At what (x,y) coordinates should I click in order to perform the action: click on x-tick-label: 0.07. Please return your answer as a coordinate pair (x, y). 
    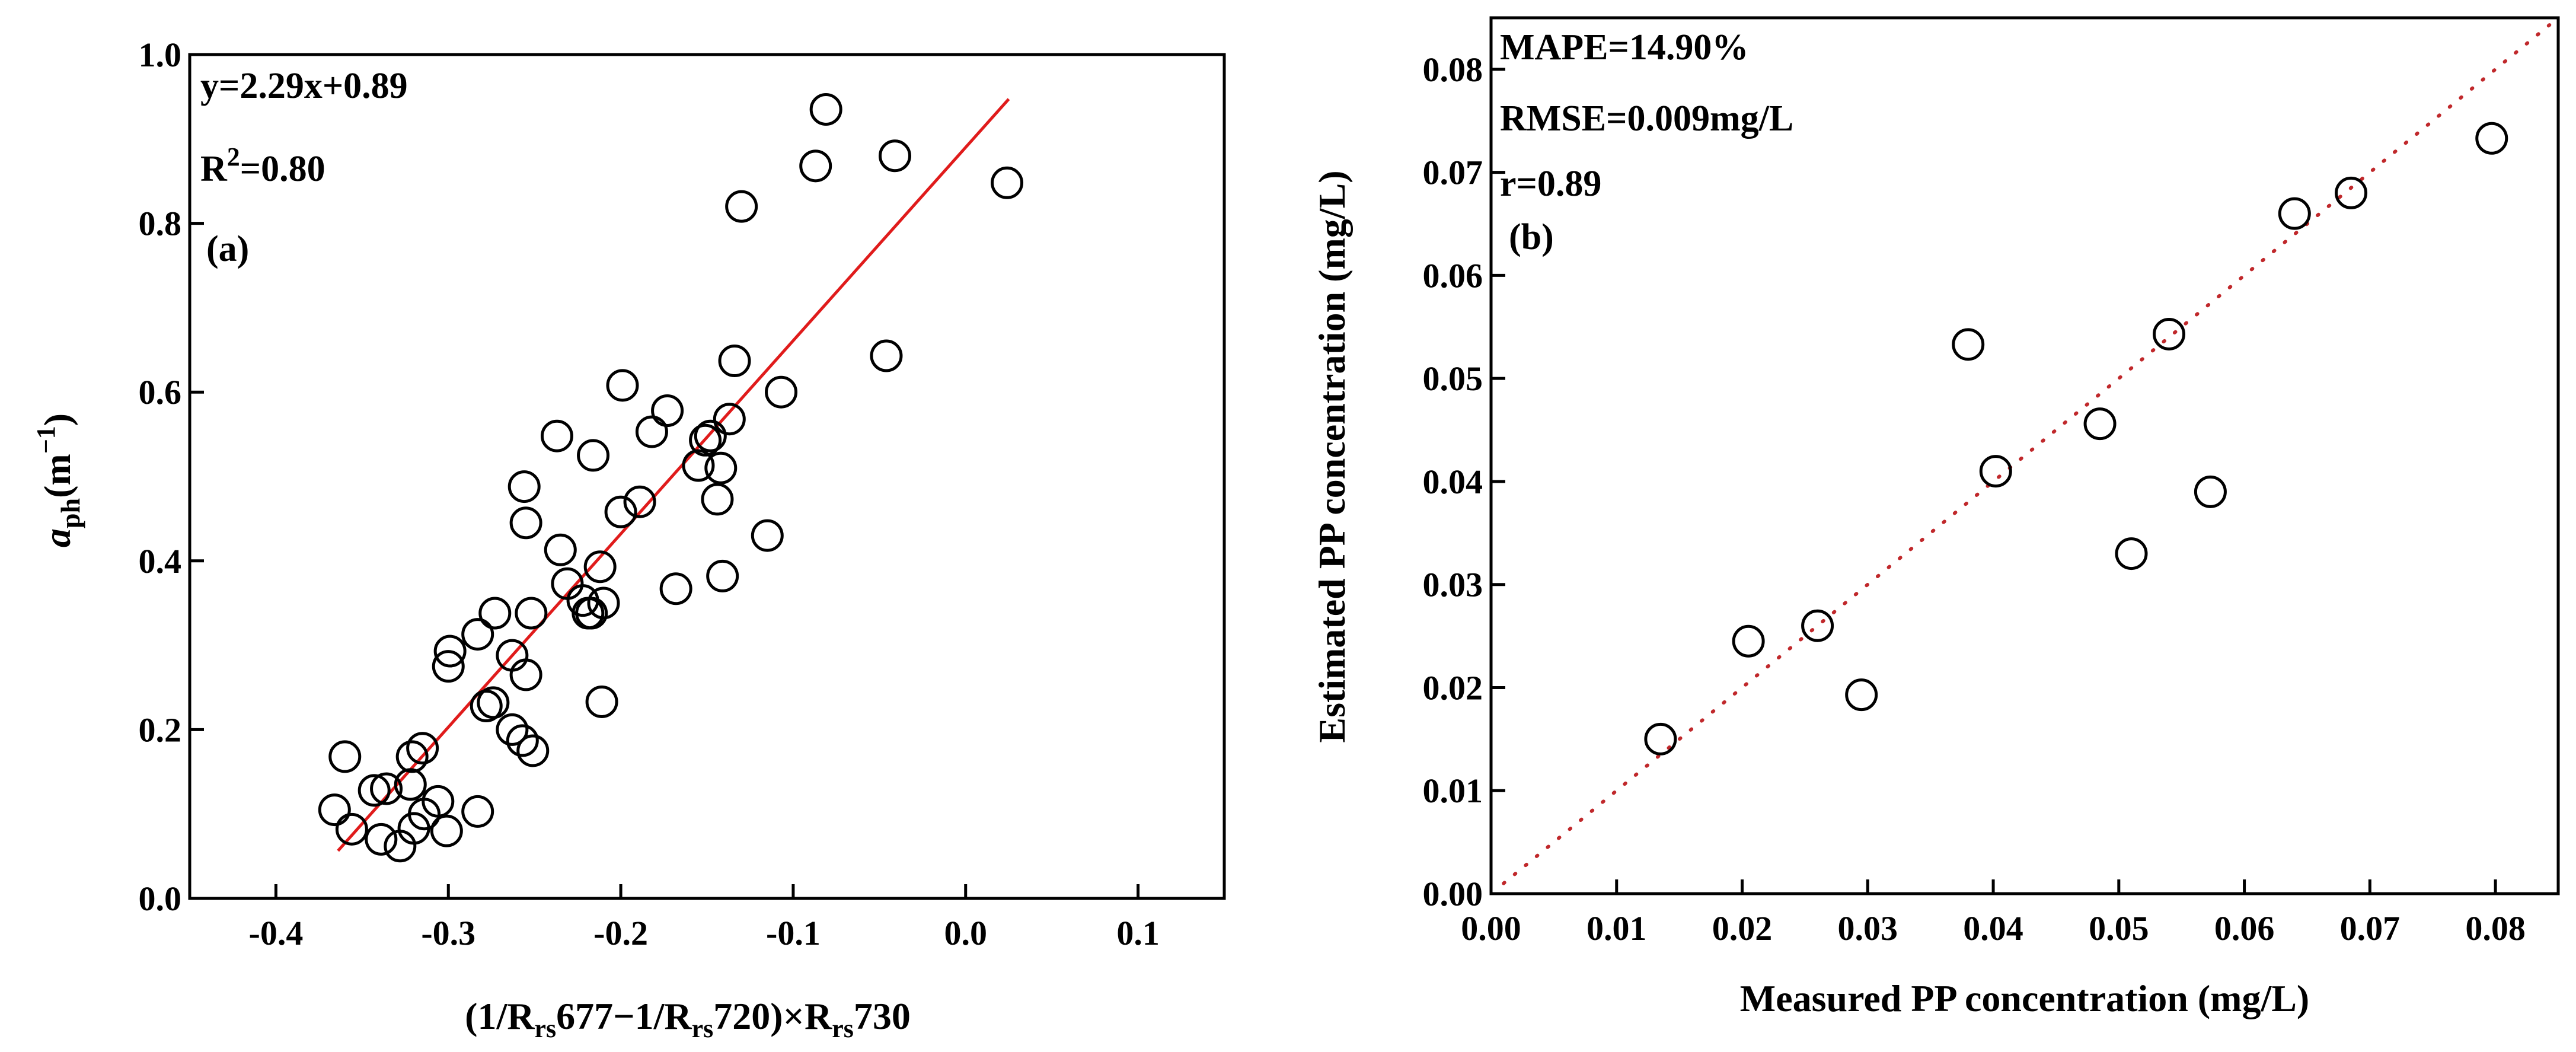
    Looking at the image, I should click on (2370, 928).